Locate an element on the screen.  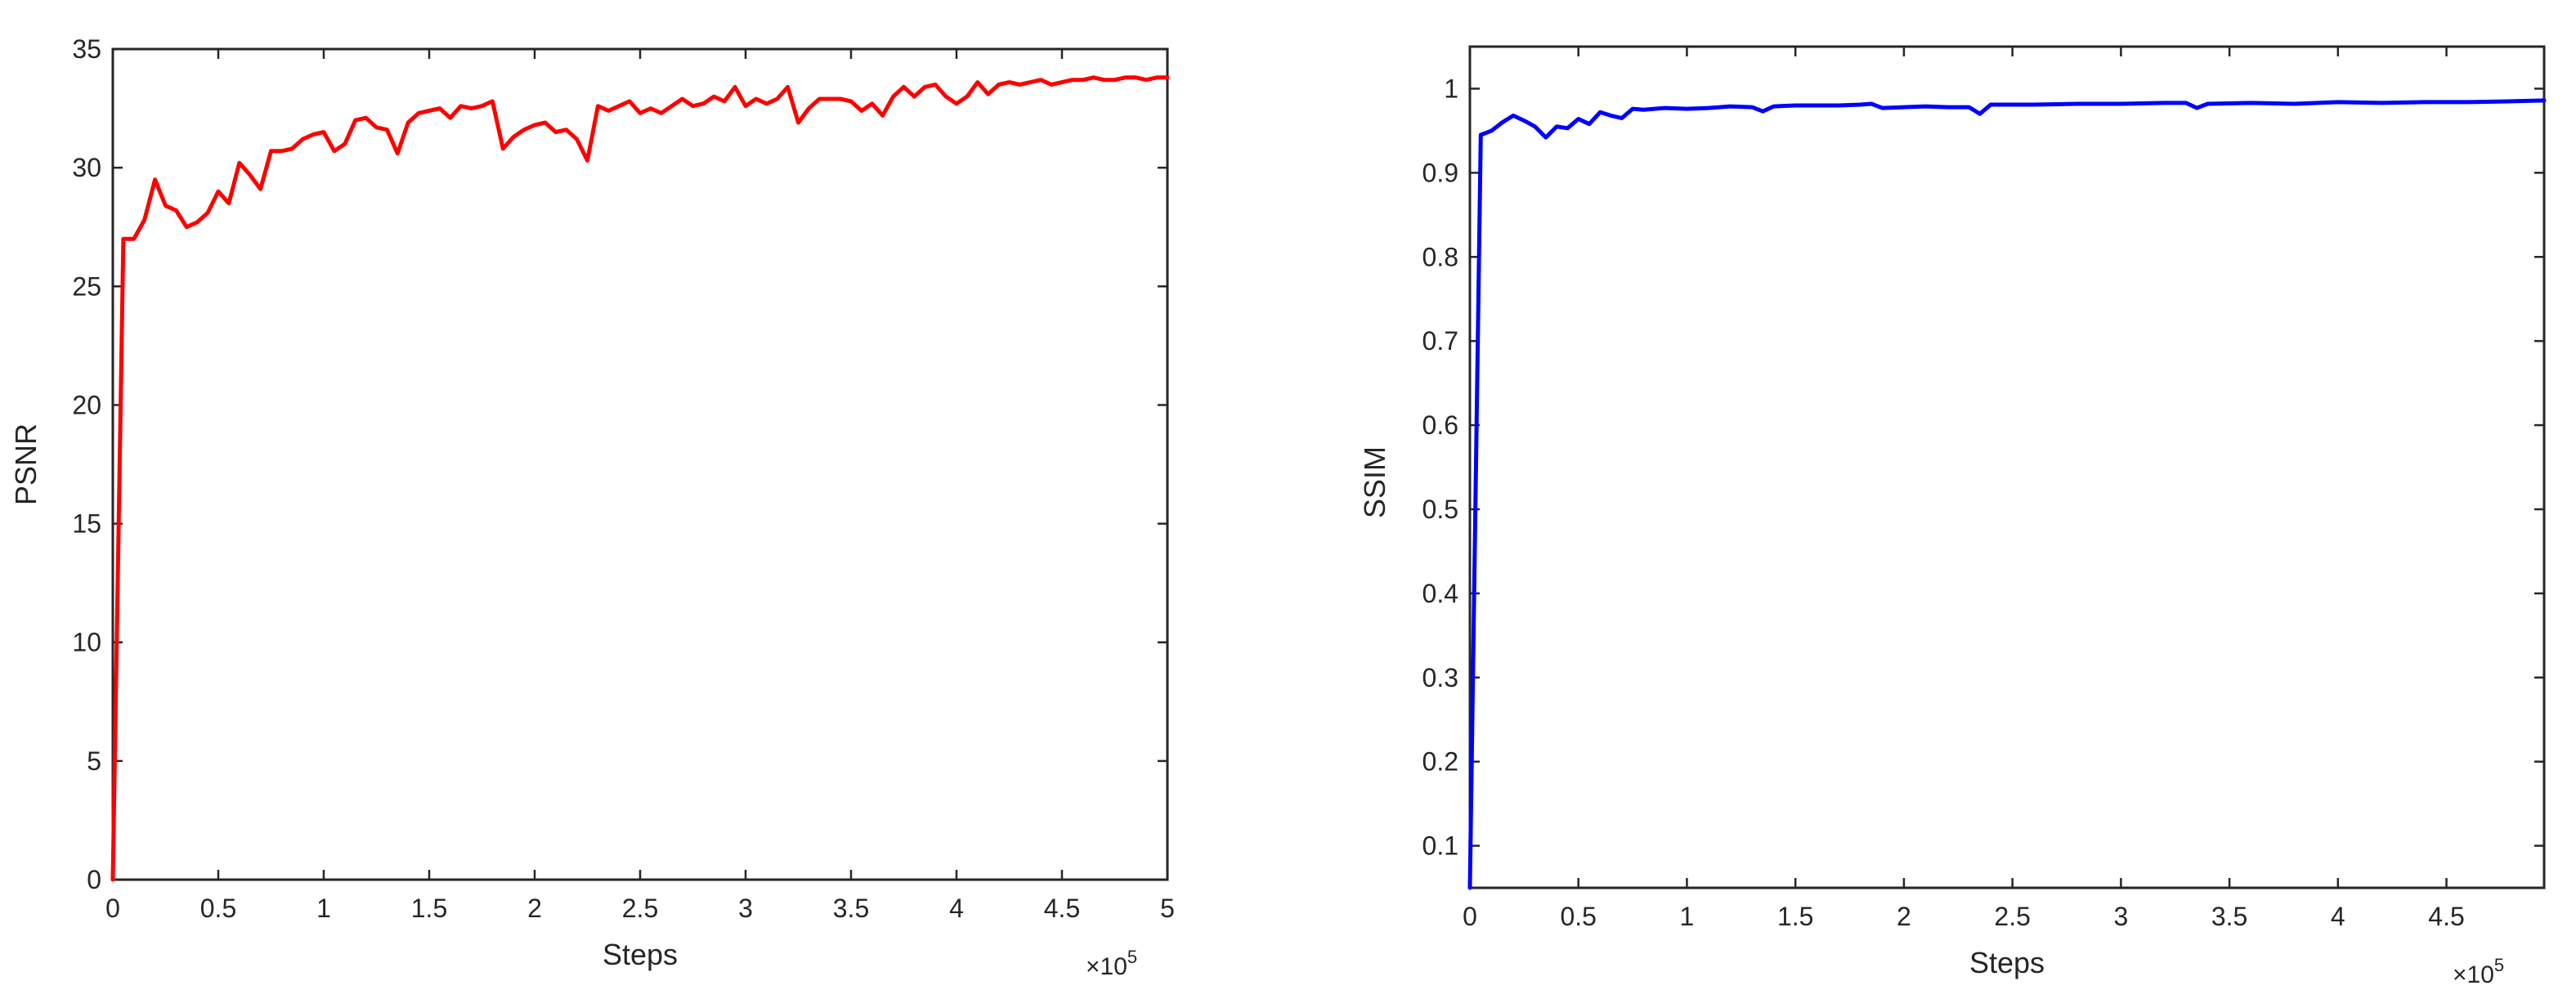
psnr-y-tick-label: 30 is located at coordinates (86, 167).